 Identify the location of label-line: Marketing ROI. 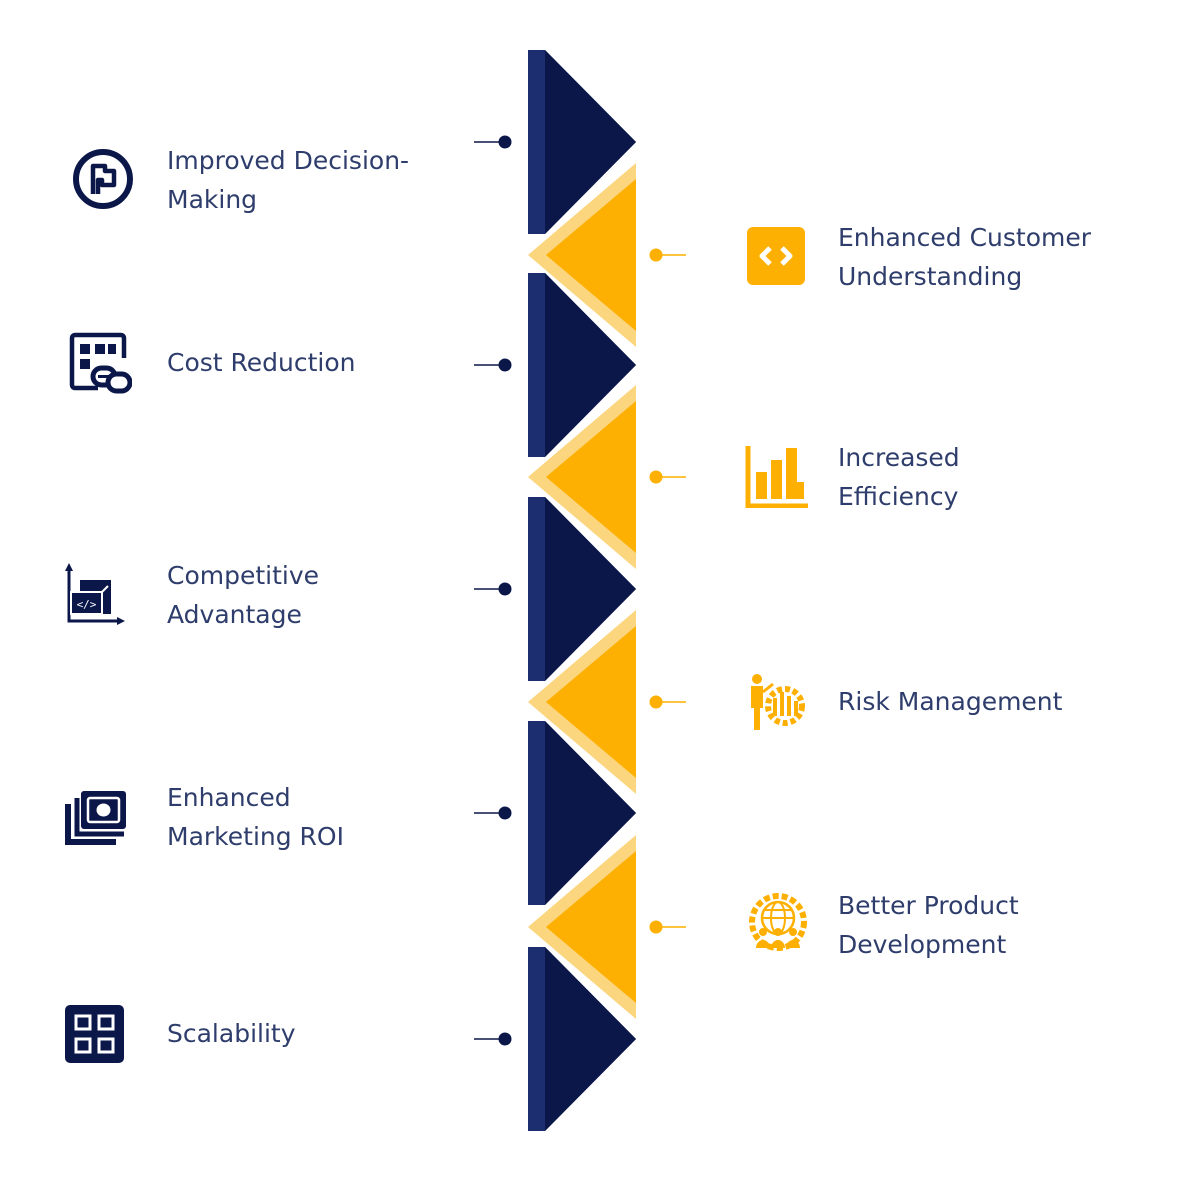
(255, 836).